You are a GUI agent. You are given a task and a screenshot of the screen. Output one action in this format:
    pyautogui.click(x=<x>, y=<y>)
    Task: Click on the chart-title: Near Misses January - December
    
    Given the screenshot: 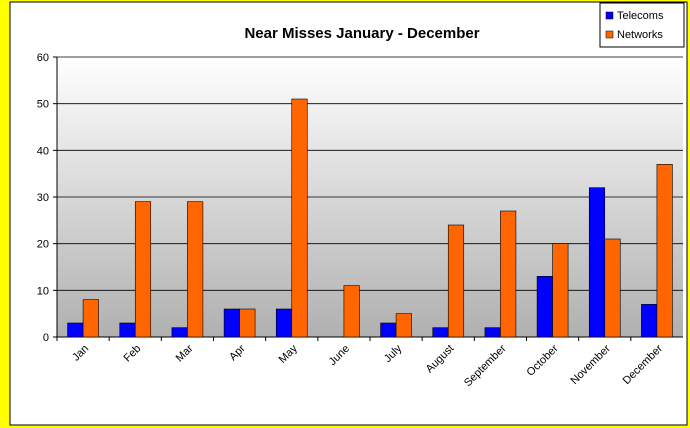 What is the action you would take?
    pyautogui.click(x=361, y=33)
    